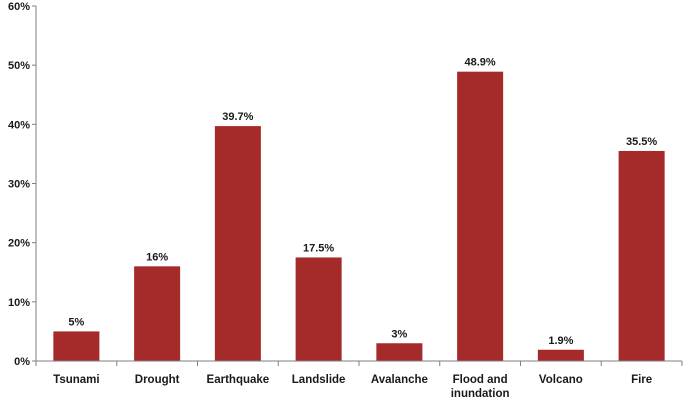 This screenshot has height=402, width=685. What do you see at coordinates (157, 257) in the screenshot?
I see `data-label: 16%` at bounding box center [157, 257].